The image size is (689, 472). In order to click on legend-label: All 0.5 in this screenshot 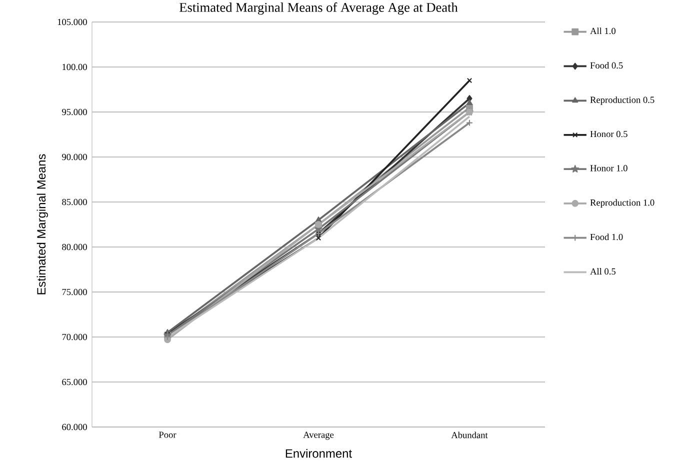, I will do `click(603, 271)`.